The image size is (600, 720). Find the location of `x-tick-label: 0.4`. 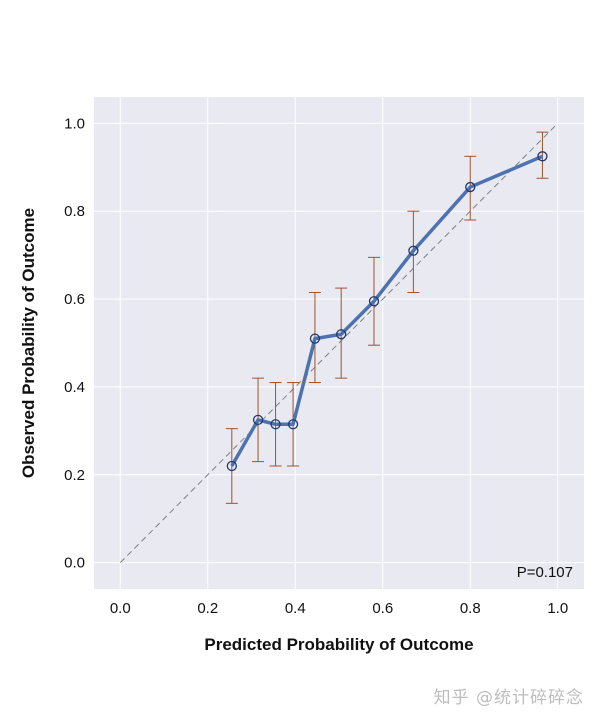

x-tick-label: 0.4 is located at coordinates (295, 608).